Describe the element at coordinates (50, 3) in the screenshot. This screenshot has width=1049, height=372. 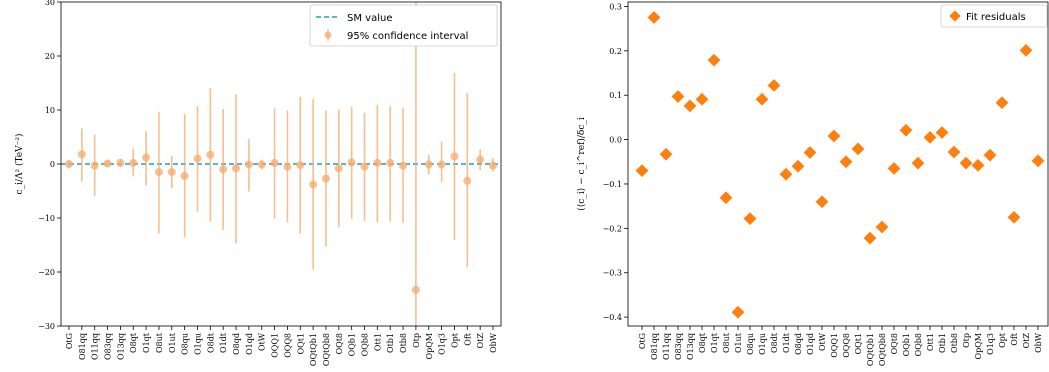
I see `left-y-tick-label: 30` at that location.